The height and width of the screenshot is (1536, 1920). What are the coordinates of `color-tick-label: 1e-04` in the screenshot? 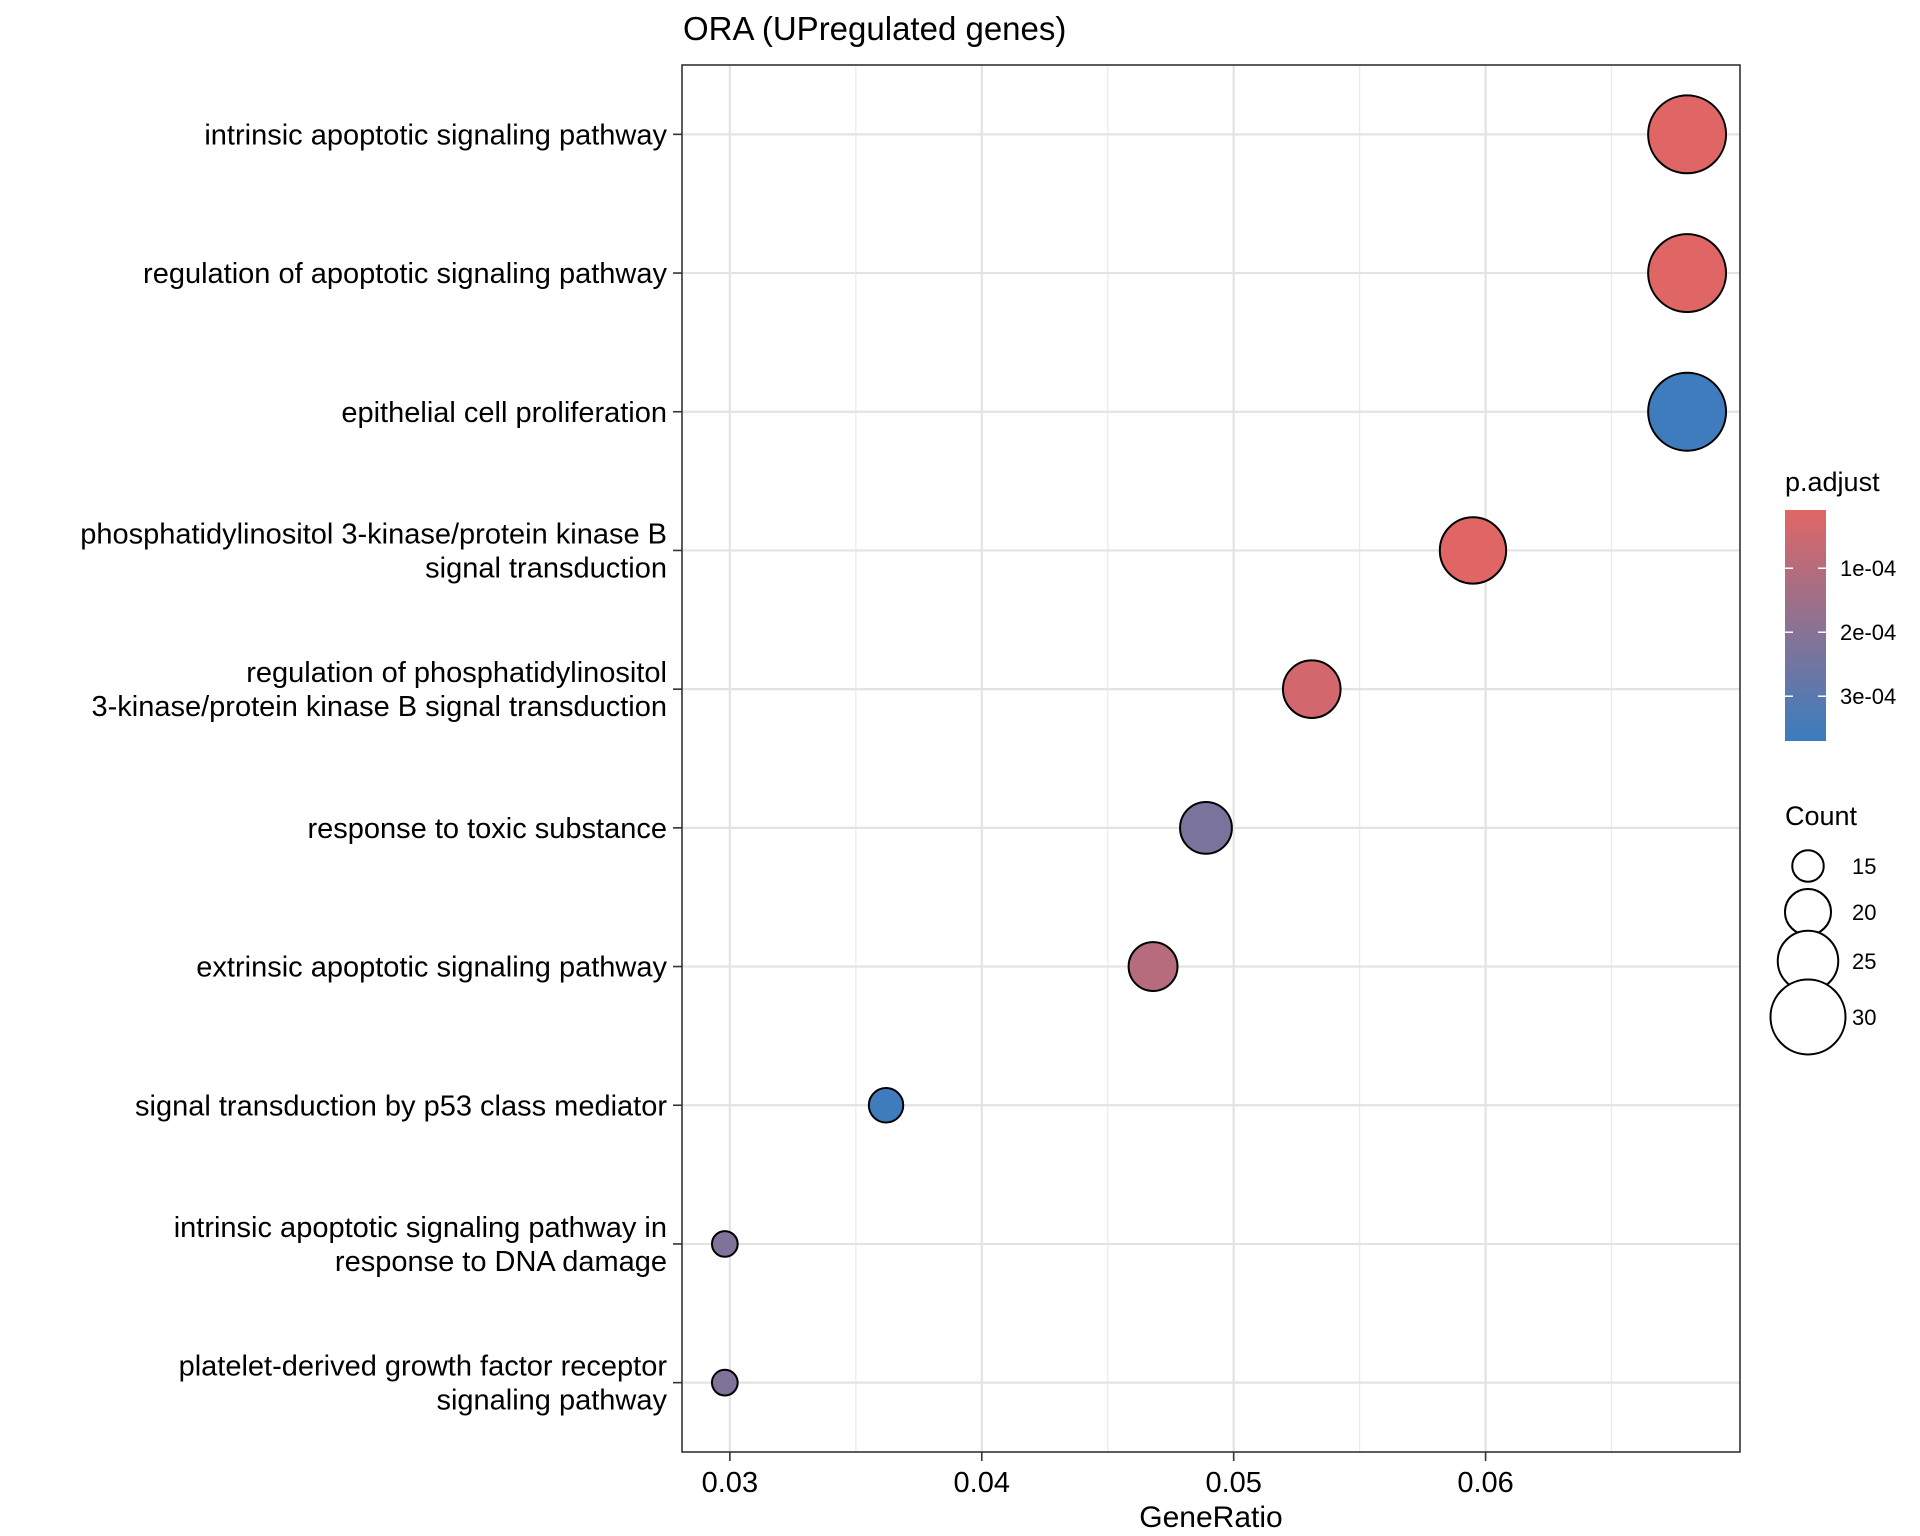 It's located at (1868, 568).